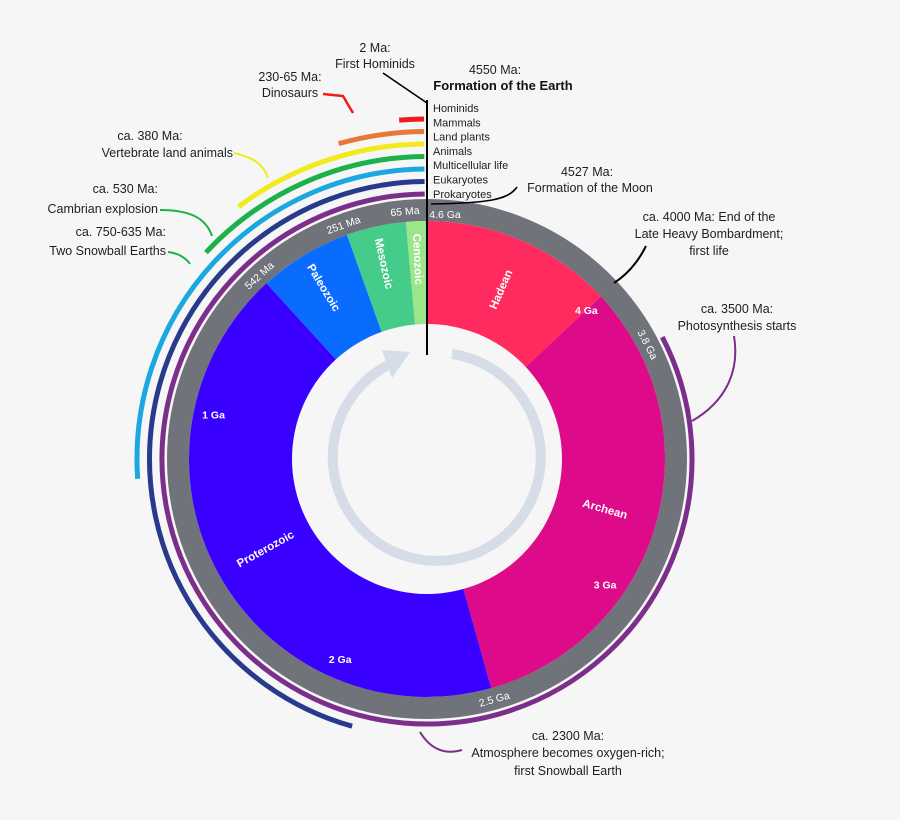 The width and height of the screenshot is (900, 820). What do you see at coordinates (125, 189) in the screenshot?
I see `cambrian-line1: ca. 530 Ma:` at bounding box center [125, 189].